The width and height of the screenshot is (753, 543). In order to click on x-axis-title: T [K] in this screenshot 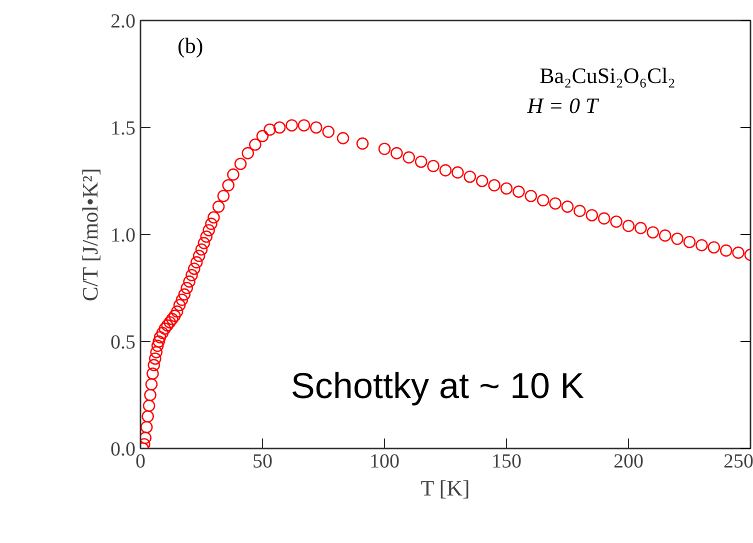, I will do `click(445, 488)`.